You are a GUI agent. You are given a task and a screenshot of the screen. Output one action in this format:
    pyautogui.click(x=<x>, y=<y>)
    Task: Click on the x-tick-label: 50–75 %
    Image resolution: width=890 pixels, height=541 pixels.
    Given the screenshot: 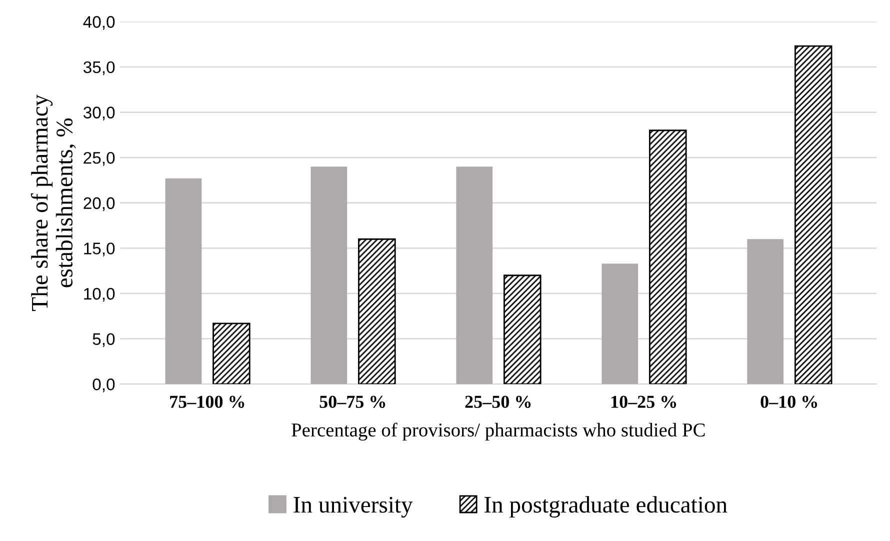 What is the action you would take?
    pyautogui.click(x=353, y=402)
    